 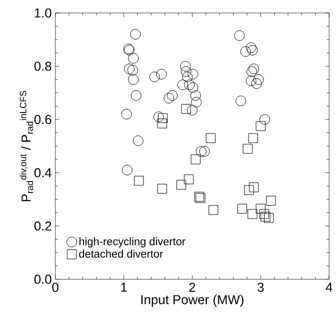 What do you see at coordinates (43, 225) in the screenshot?
I see `y-tick-label: 0.2` at bounding box center [43, 225].